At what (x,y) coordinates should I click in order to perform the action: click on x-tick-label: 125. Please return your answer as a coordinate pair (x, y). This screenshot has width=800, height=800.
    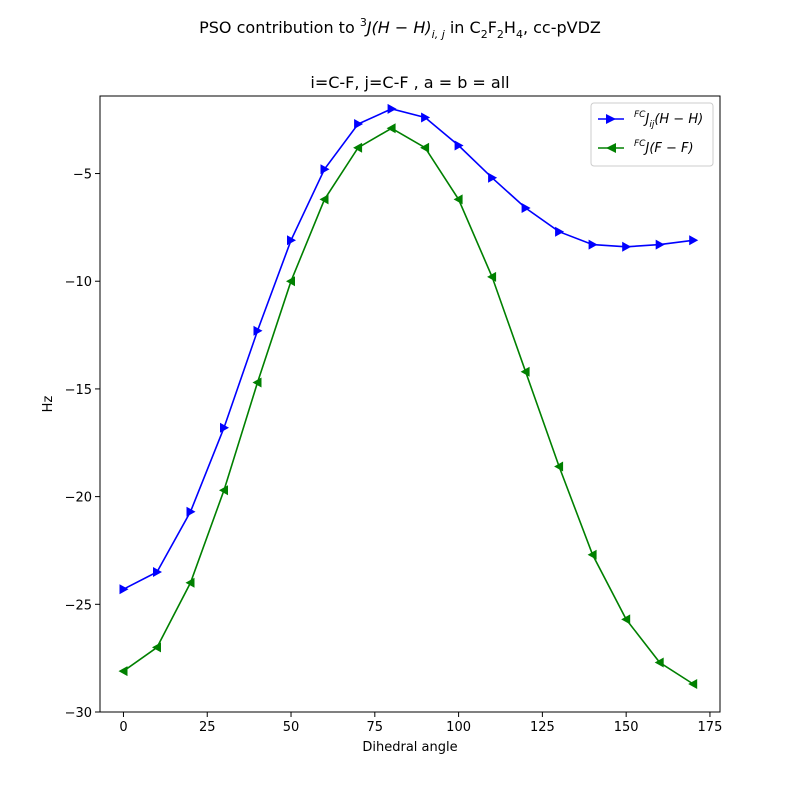
    Looking at the image, I should click on (542, 727).